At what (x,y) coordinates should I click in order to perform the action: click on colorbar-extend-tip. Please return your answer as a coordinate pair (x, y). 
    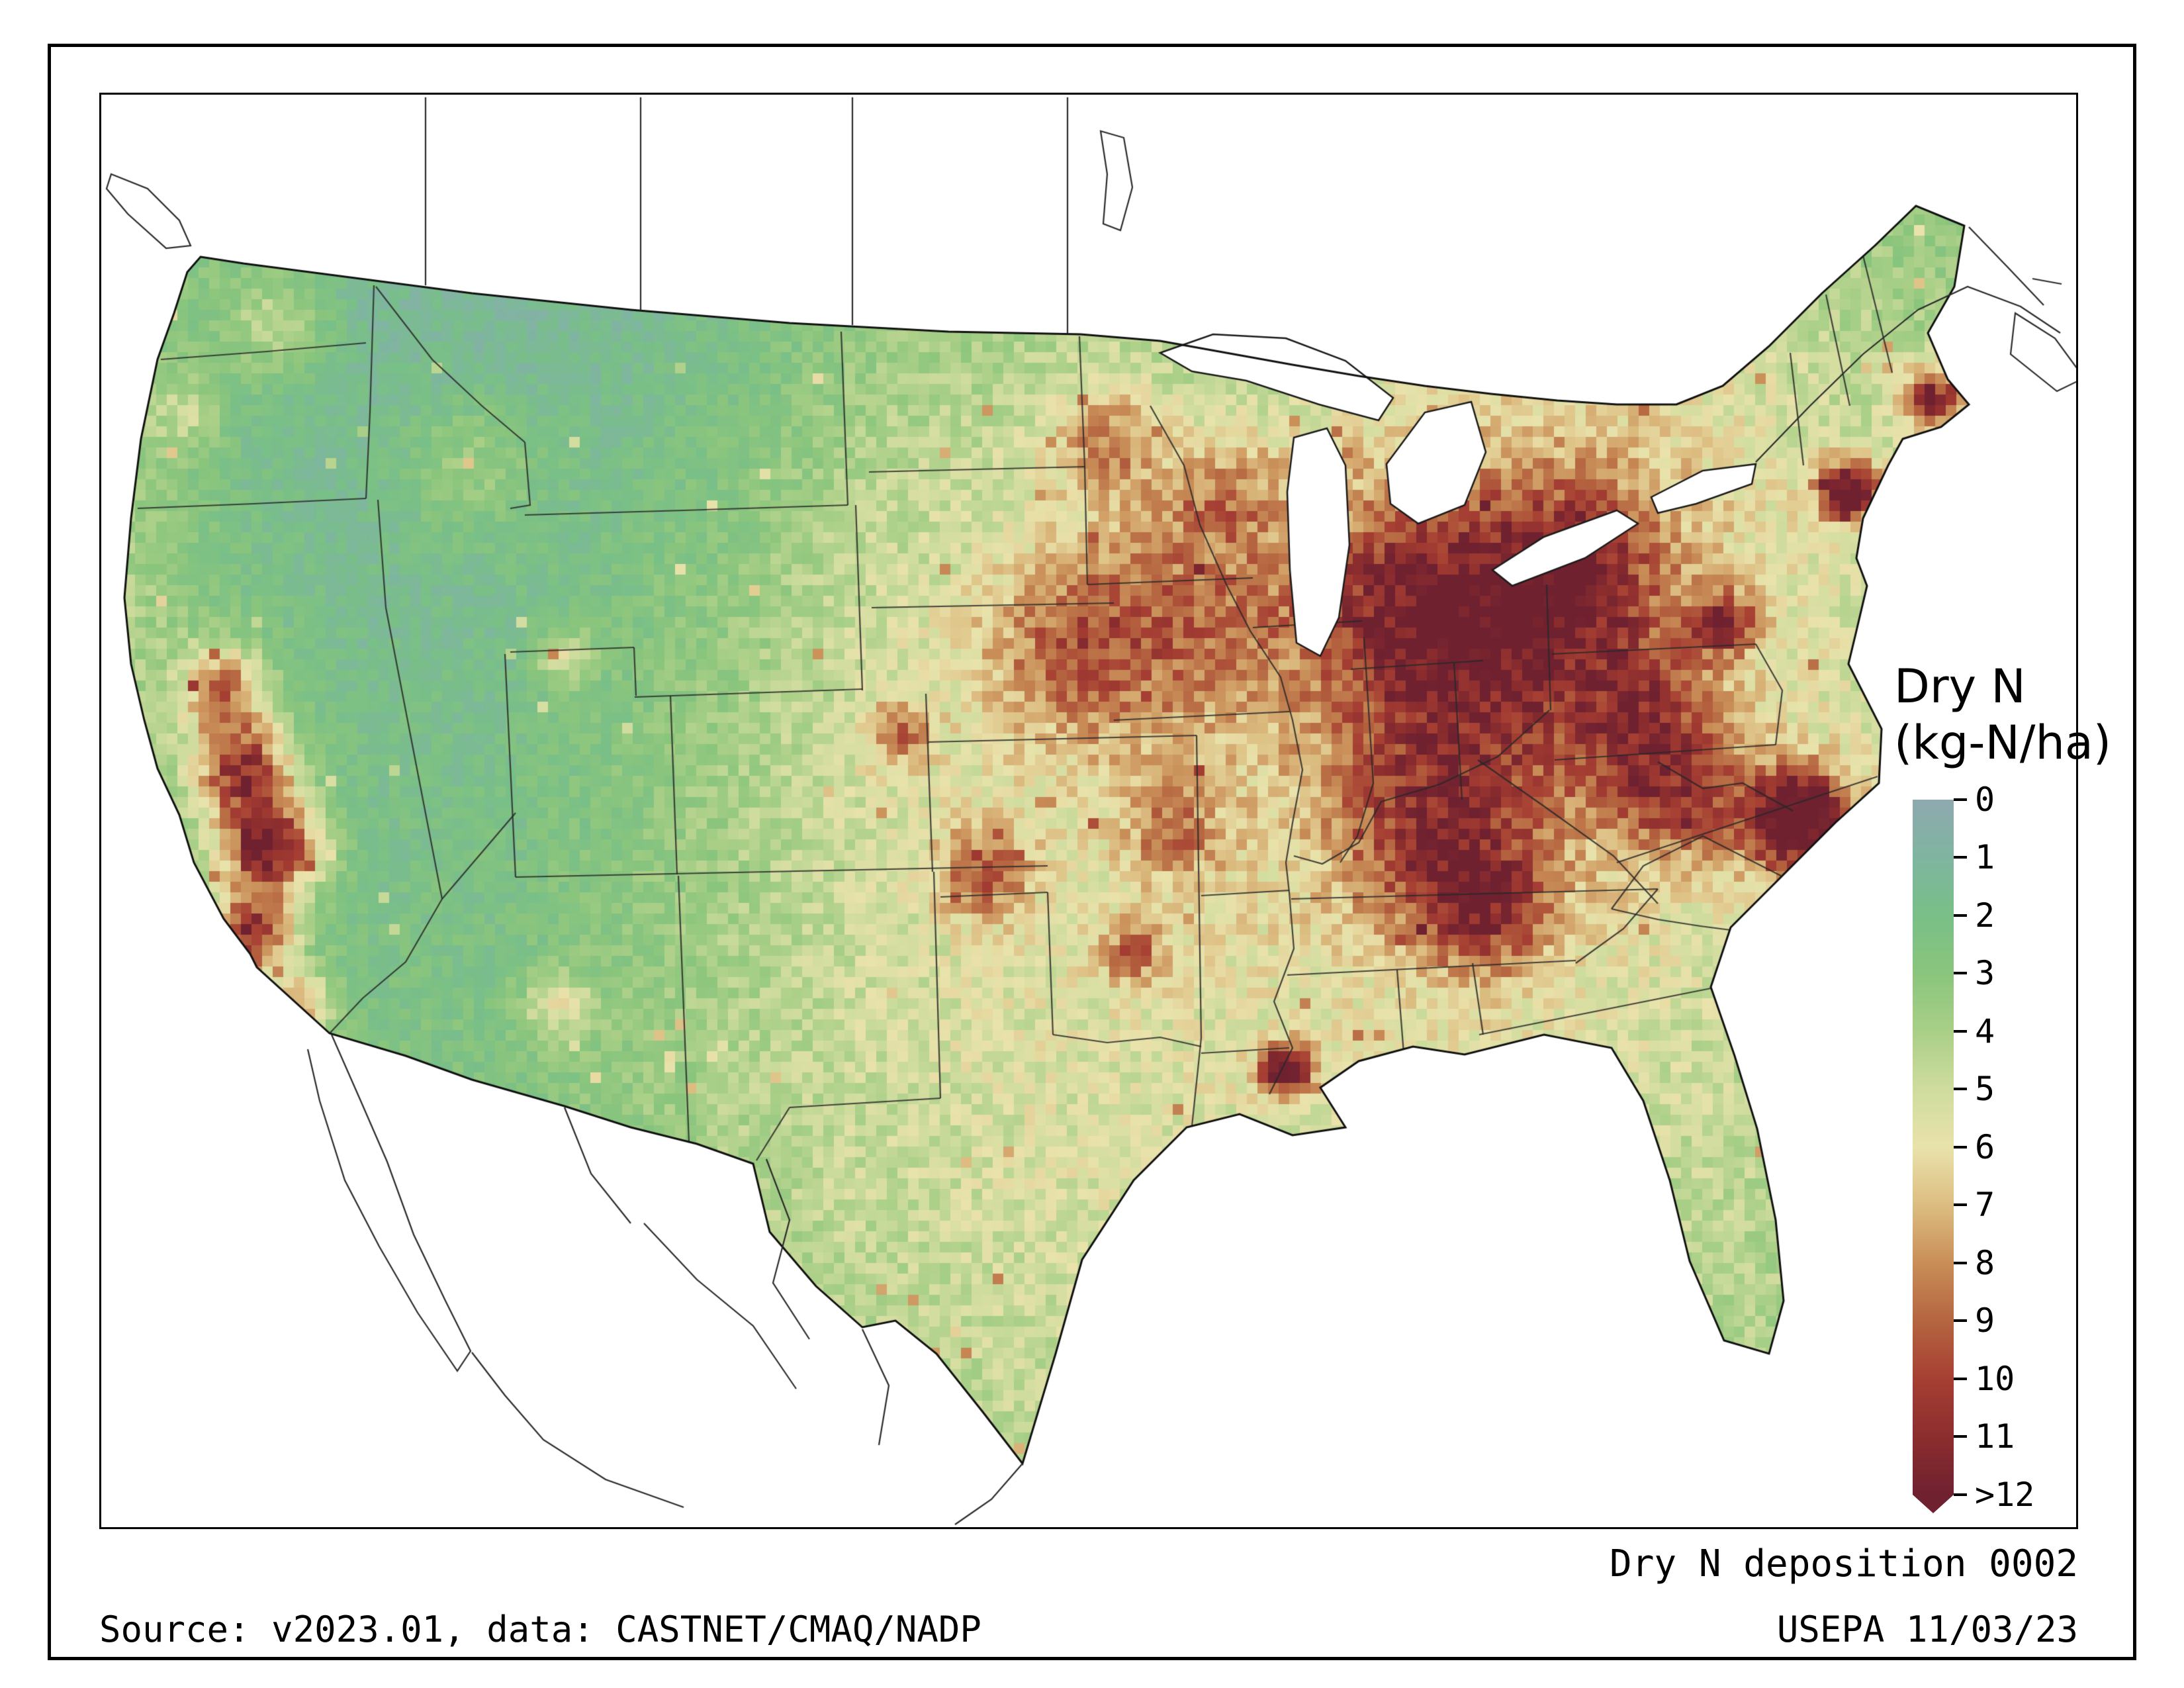
    Looking at the image, I should click on (1934, 1503).